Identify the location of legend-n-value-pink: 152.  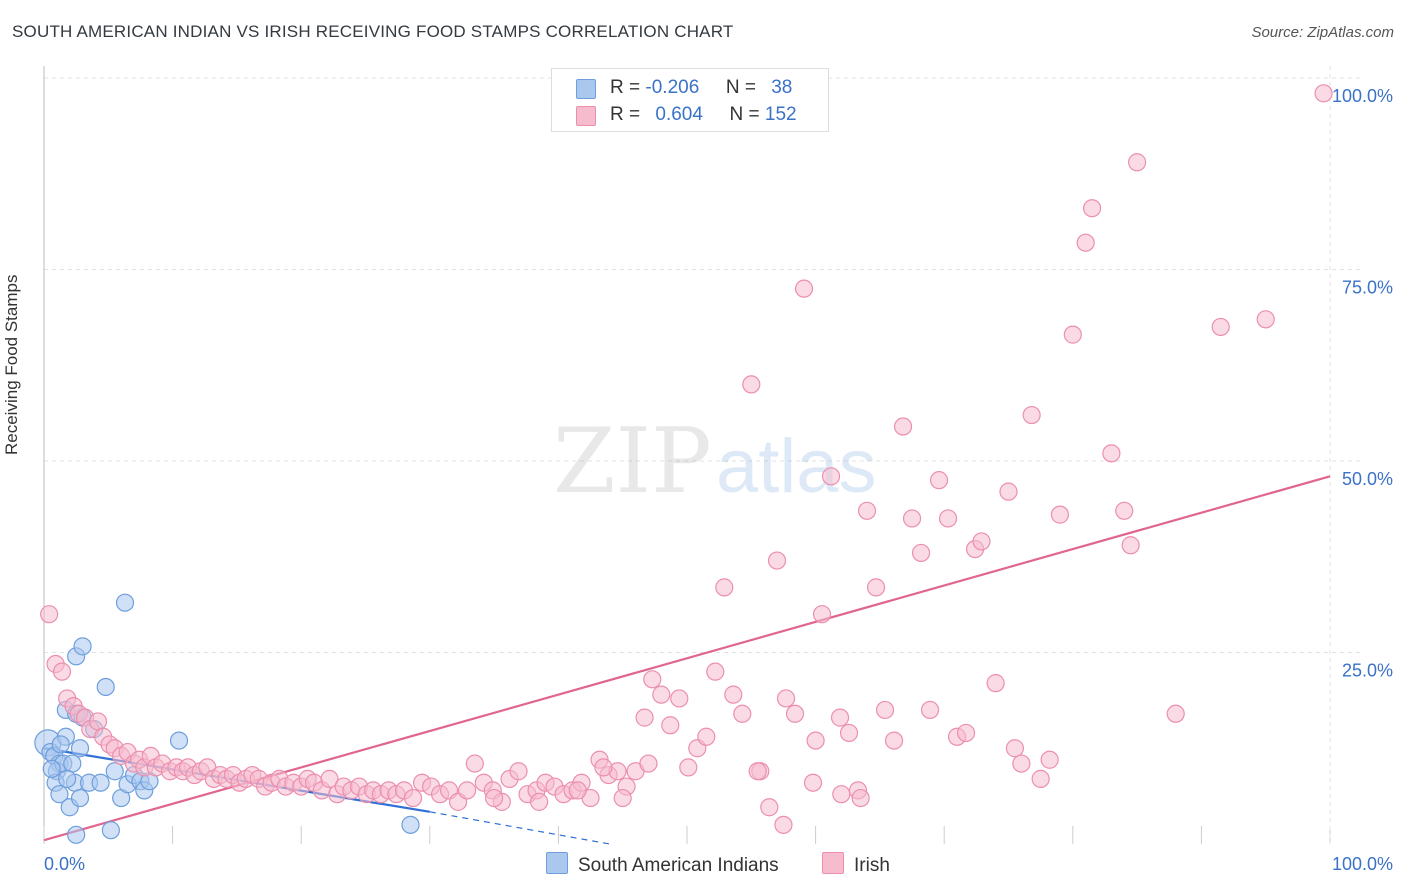
(780, 114).